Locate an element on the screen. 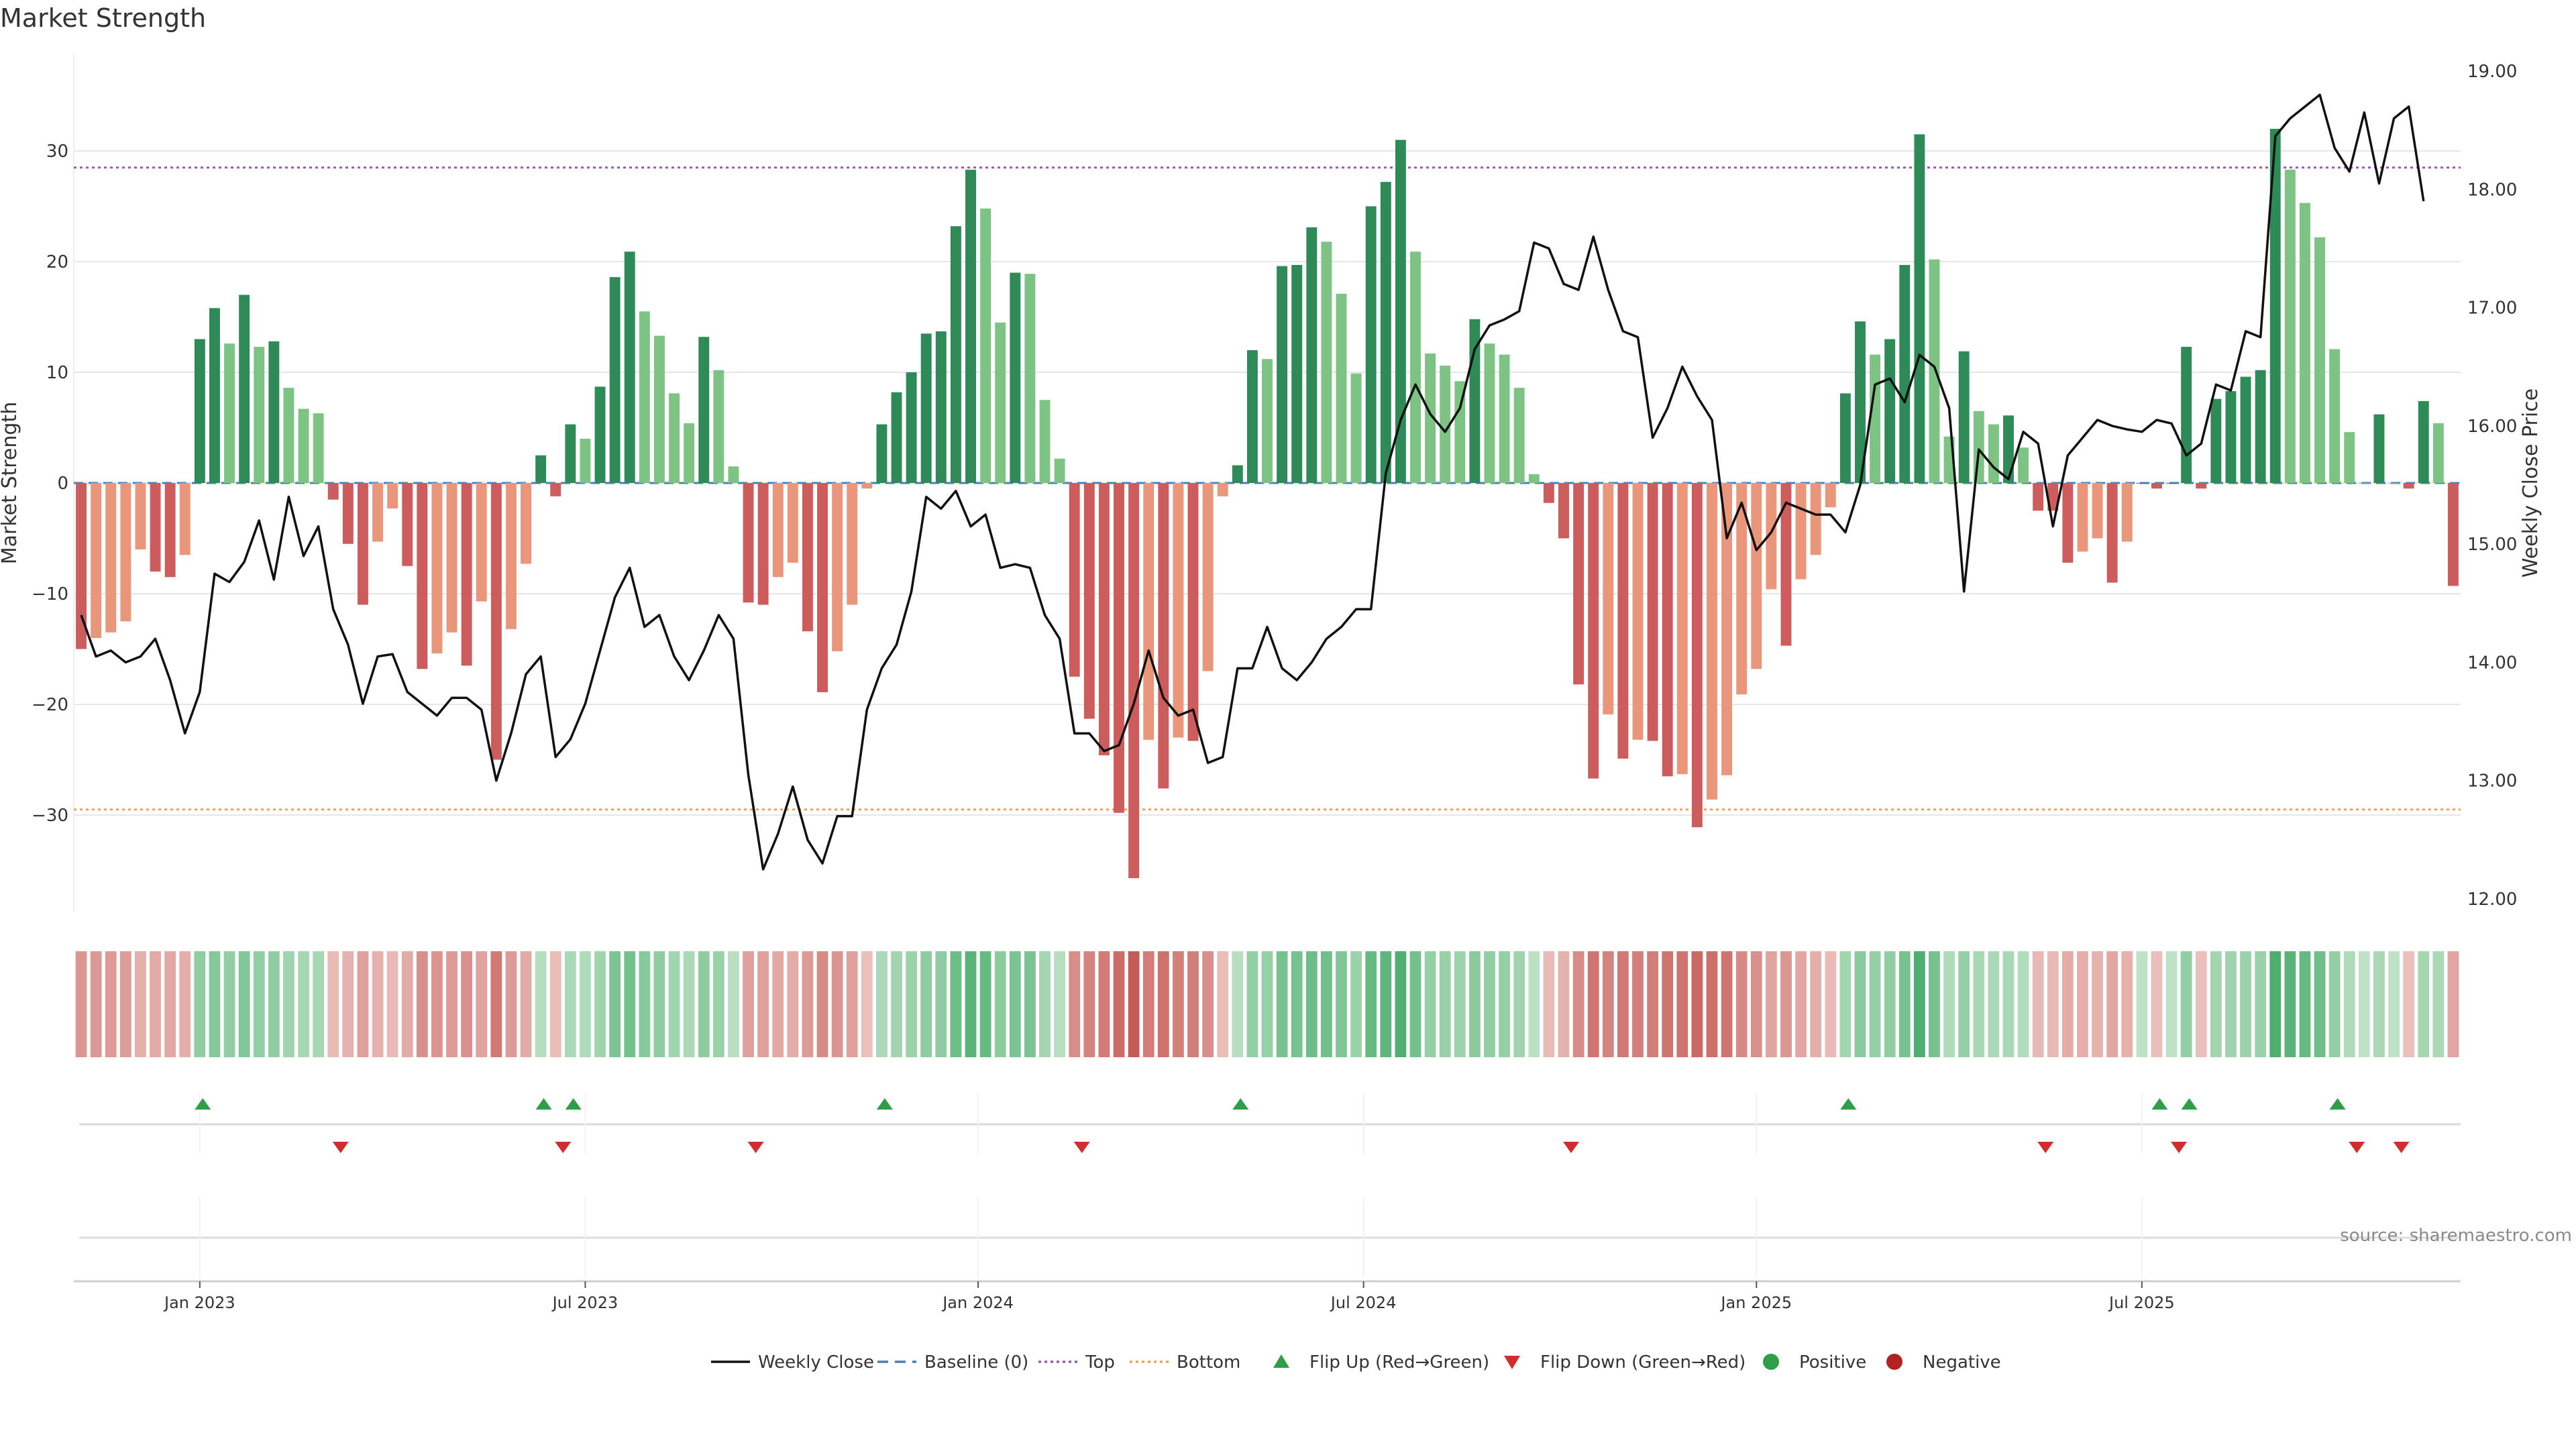 The image size is (2576, 1449). y2-tick-label: 16.00 is located at coordinates (2492, 427).